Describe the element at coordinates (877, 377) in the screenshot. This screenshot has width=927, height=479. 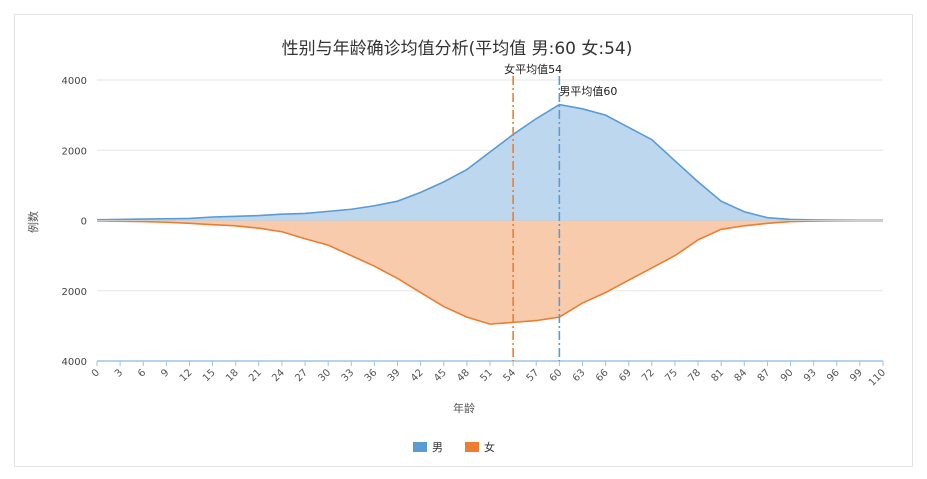
I see `x-tick-label: 110` at that location.